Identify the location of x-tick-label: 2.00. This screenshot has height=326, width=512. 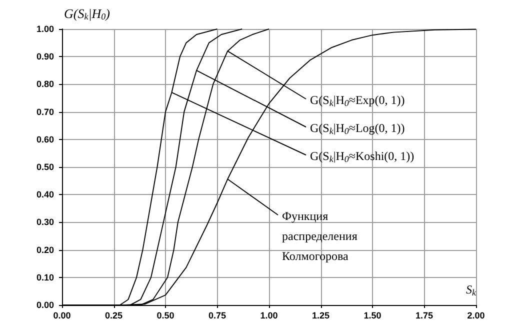
(476, 315).